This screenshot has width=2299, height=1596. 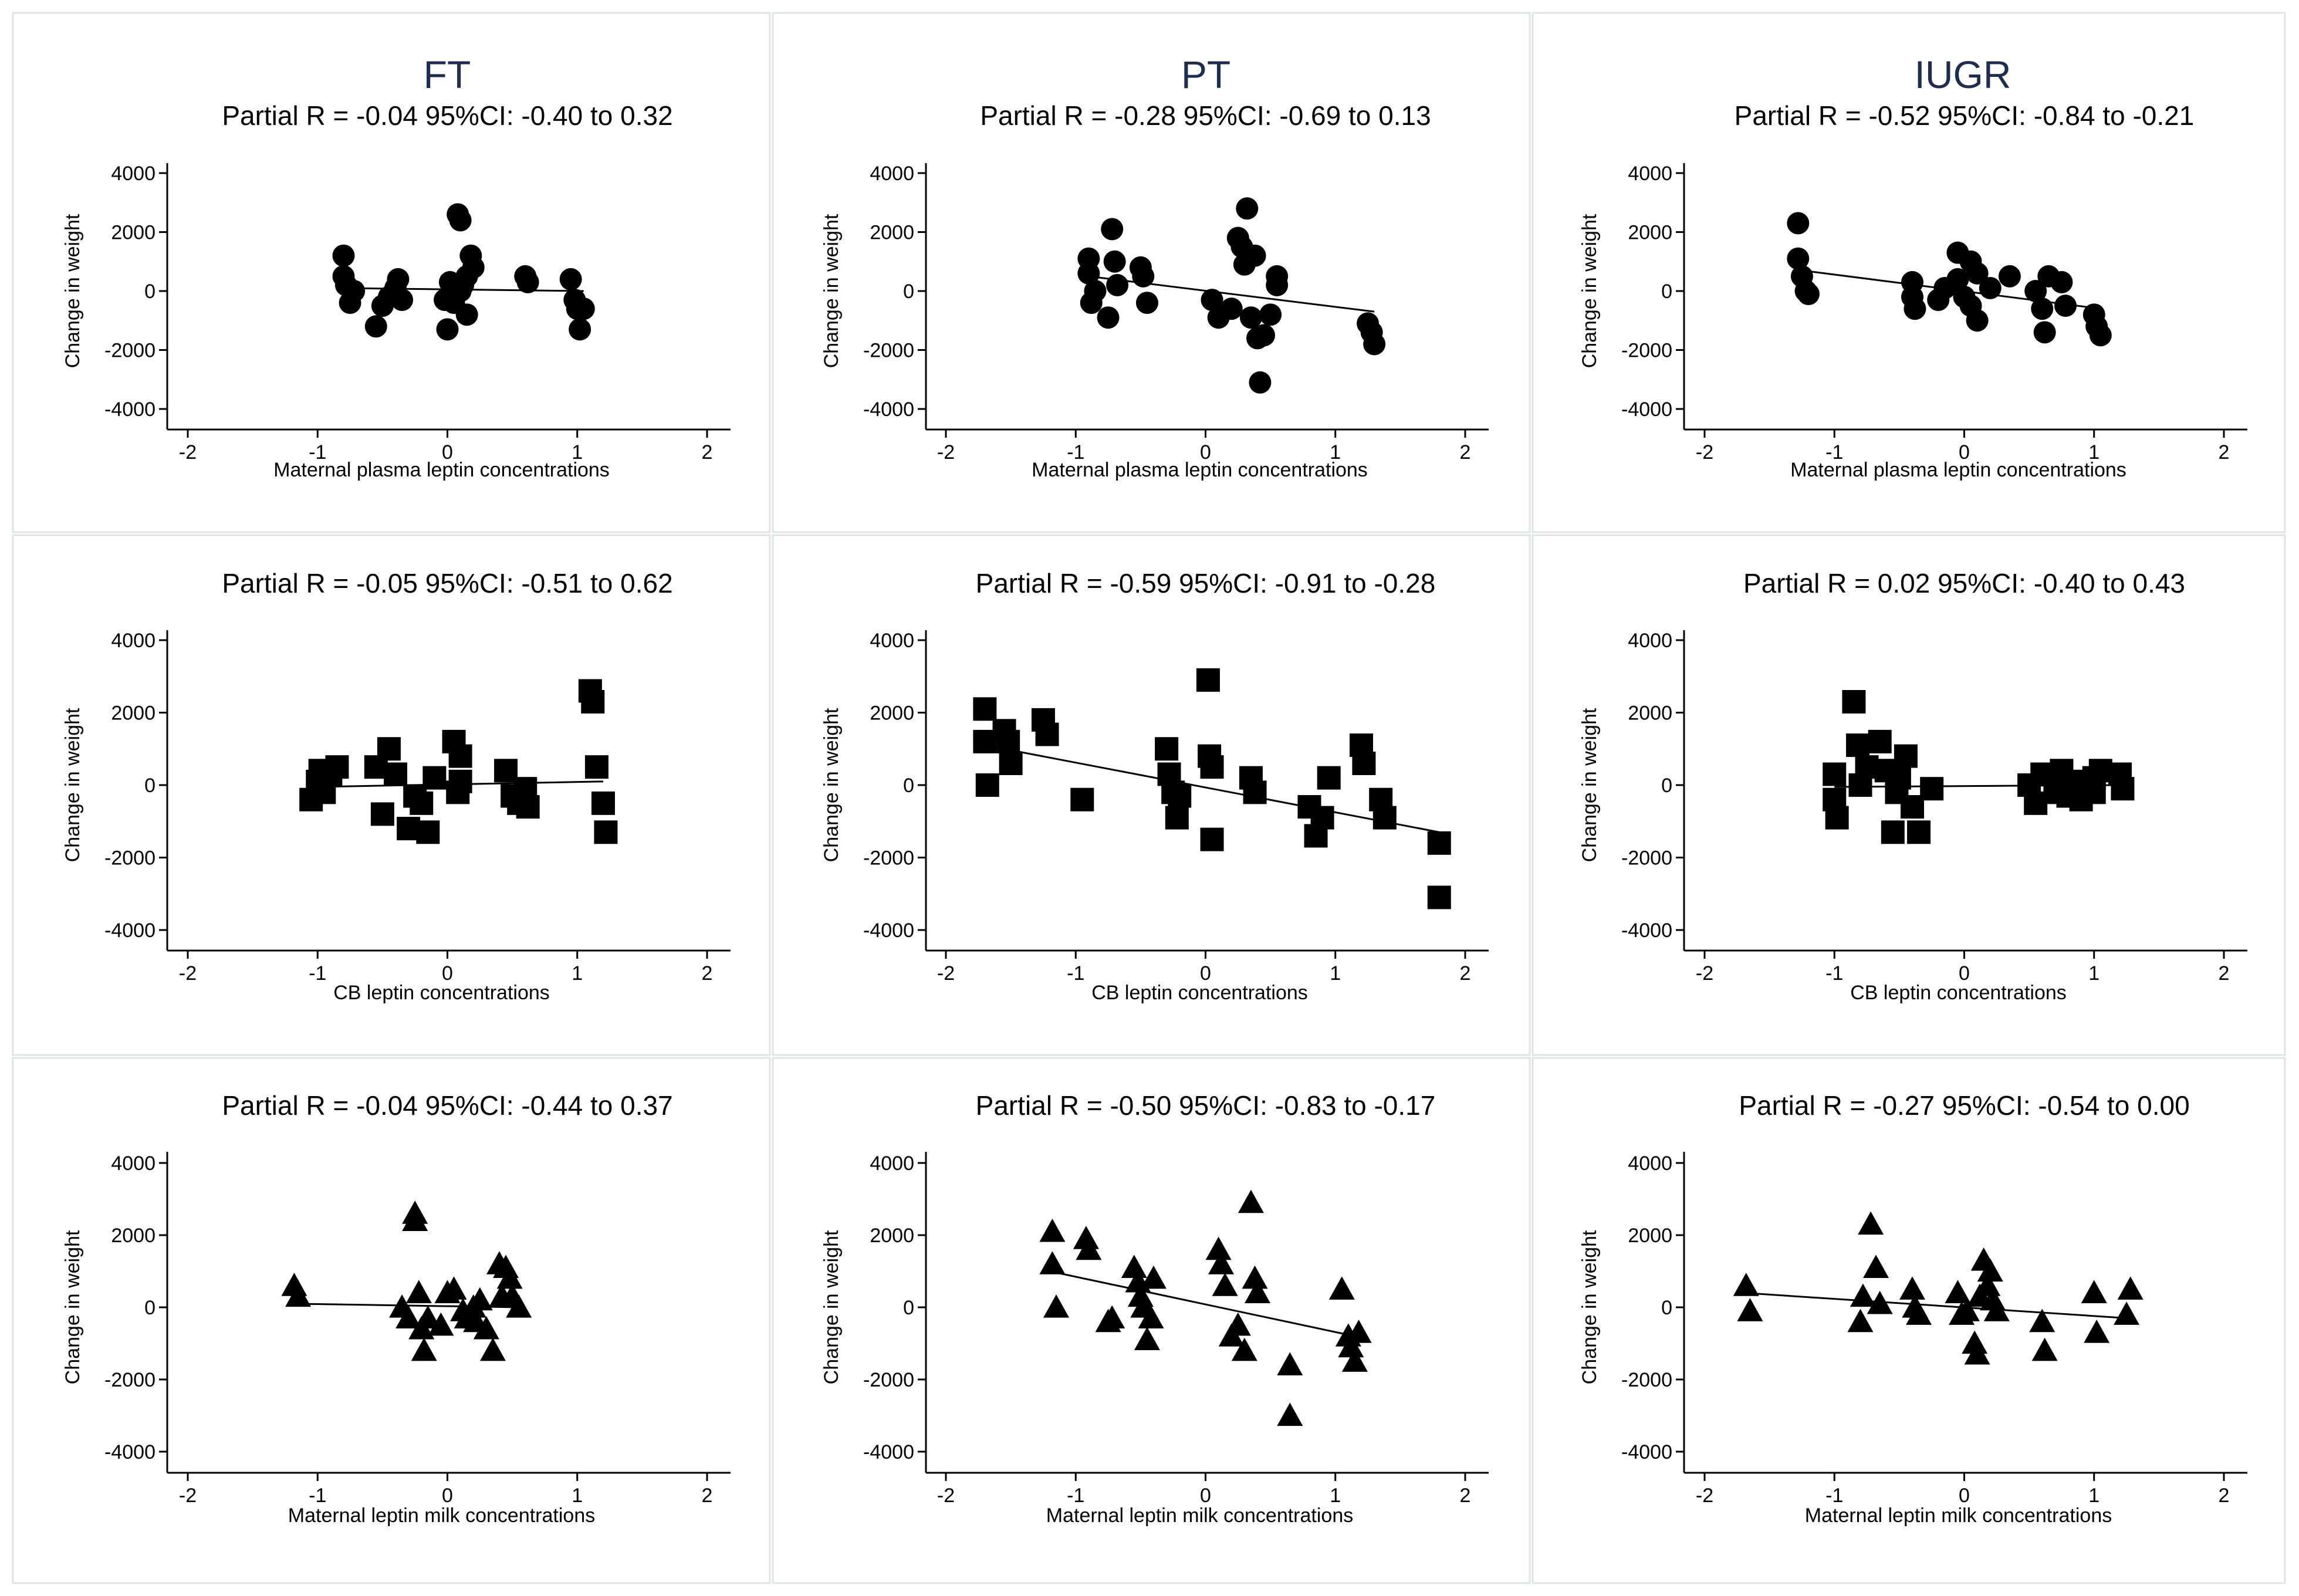 I want to click on plot-title: Partial R = -0.52 95%CI: -0.84 to -0.21, so click(x=1965, y=115).